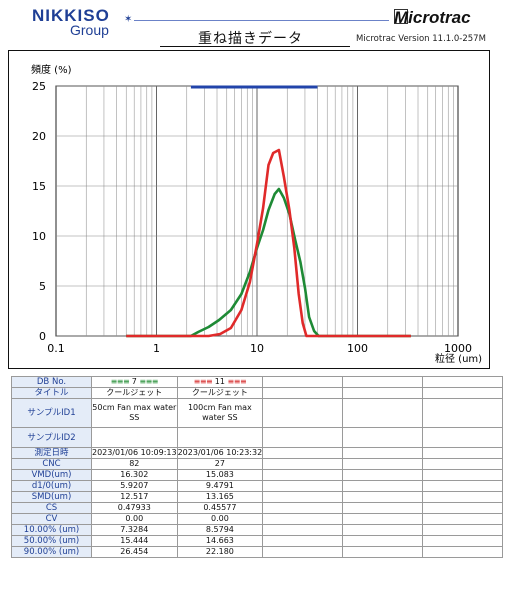  I want to click on table-row: d1/0(um) 5.9207 9.4791, so click(257, 486).